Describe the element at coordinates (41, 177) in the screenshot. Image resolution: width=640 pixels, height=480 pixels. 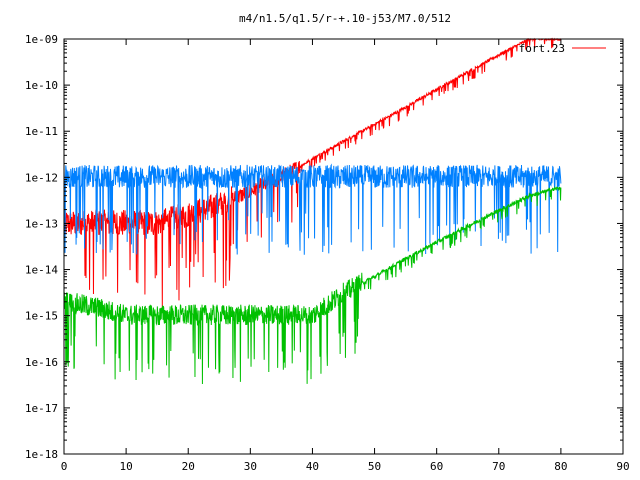
I see `y-tick-label: 1e-12` at that location.